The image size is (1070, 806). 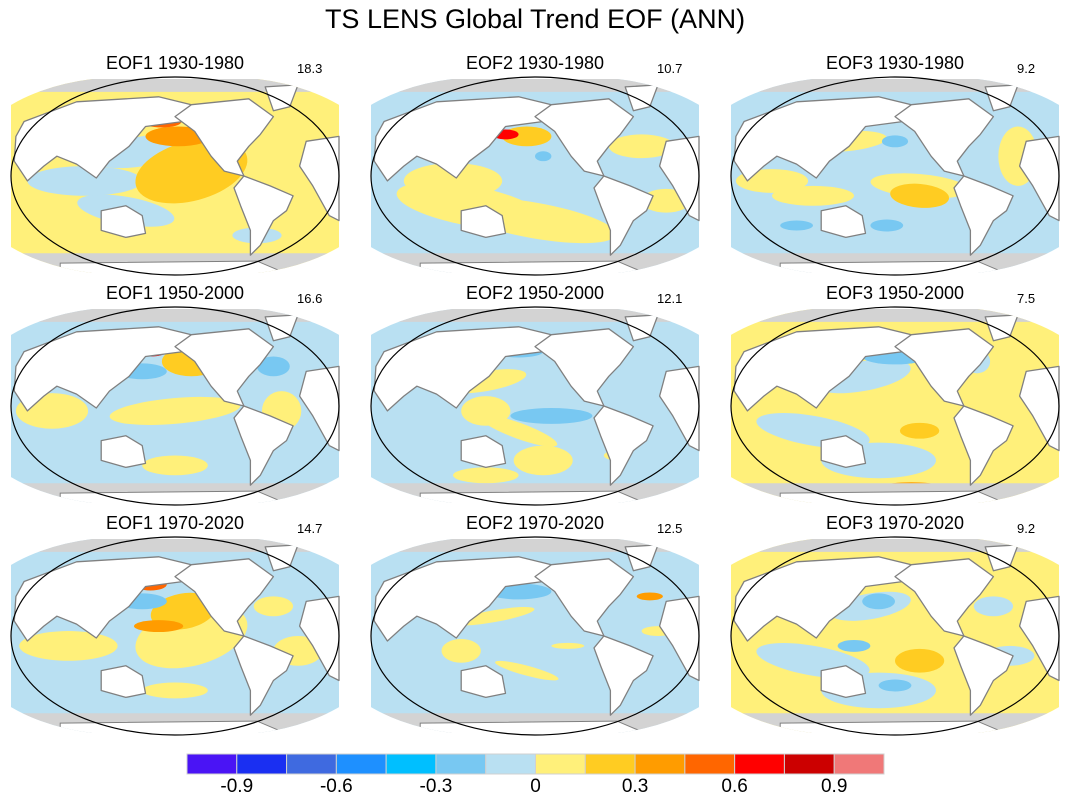 What do you see at coordinates (310, 528) in the screenshot?
I see `percent-variance: 14.7` at bounding box center [310, 528].